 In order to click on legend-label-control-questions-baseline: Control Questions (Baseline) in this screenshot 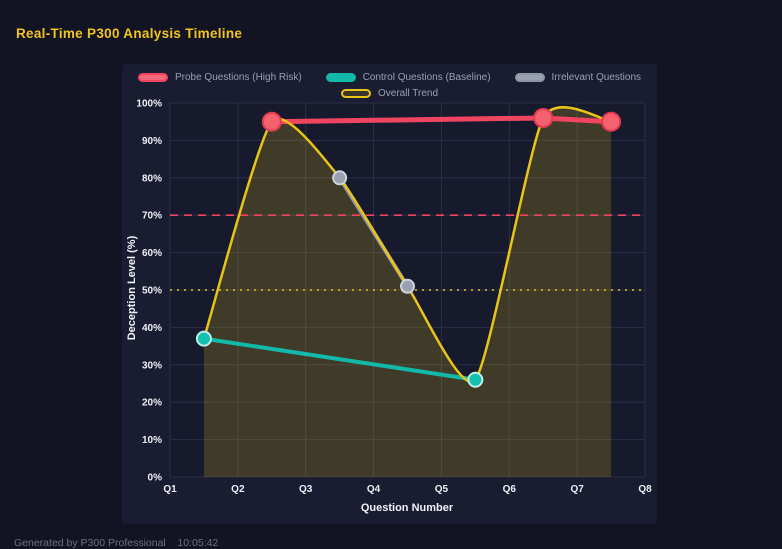, I will do `click(426, 77)`.